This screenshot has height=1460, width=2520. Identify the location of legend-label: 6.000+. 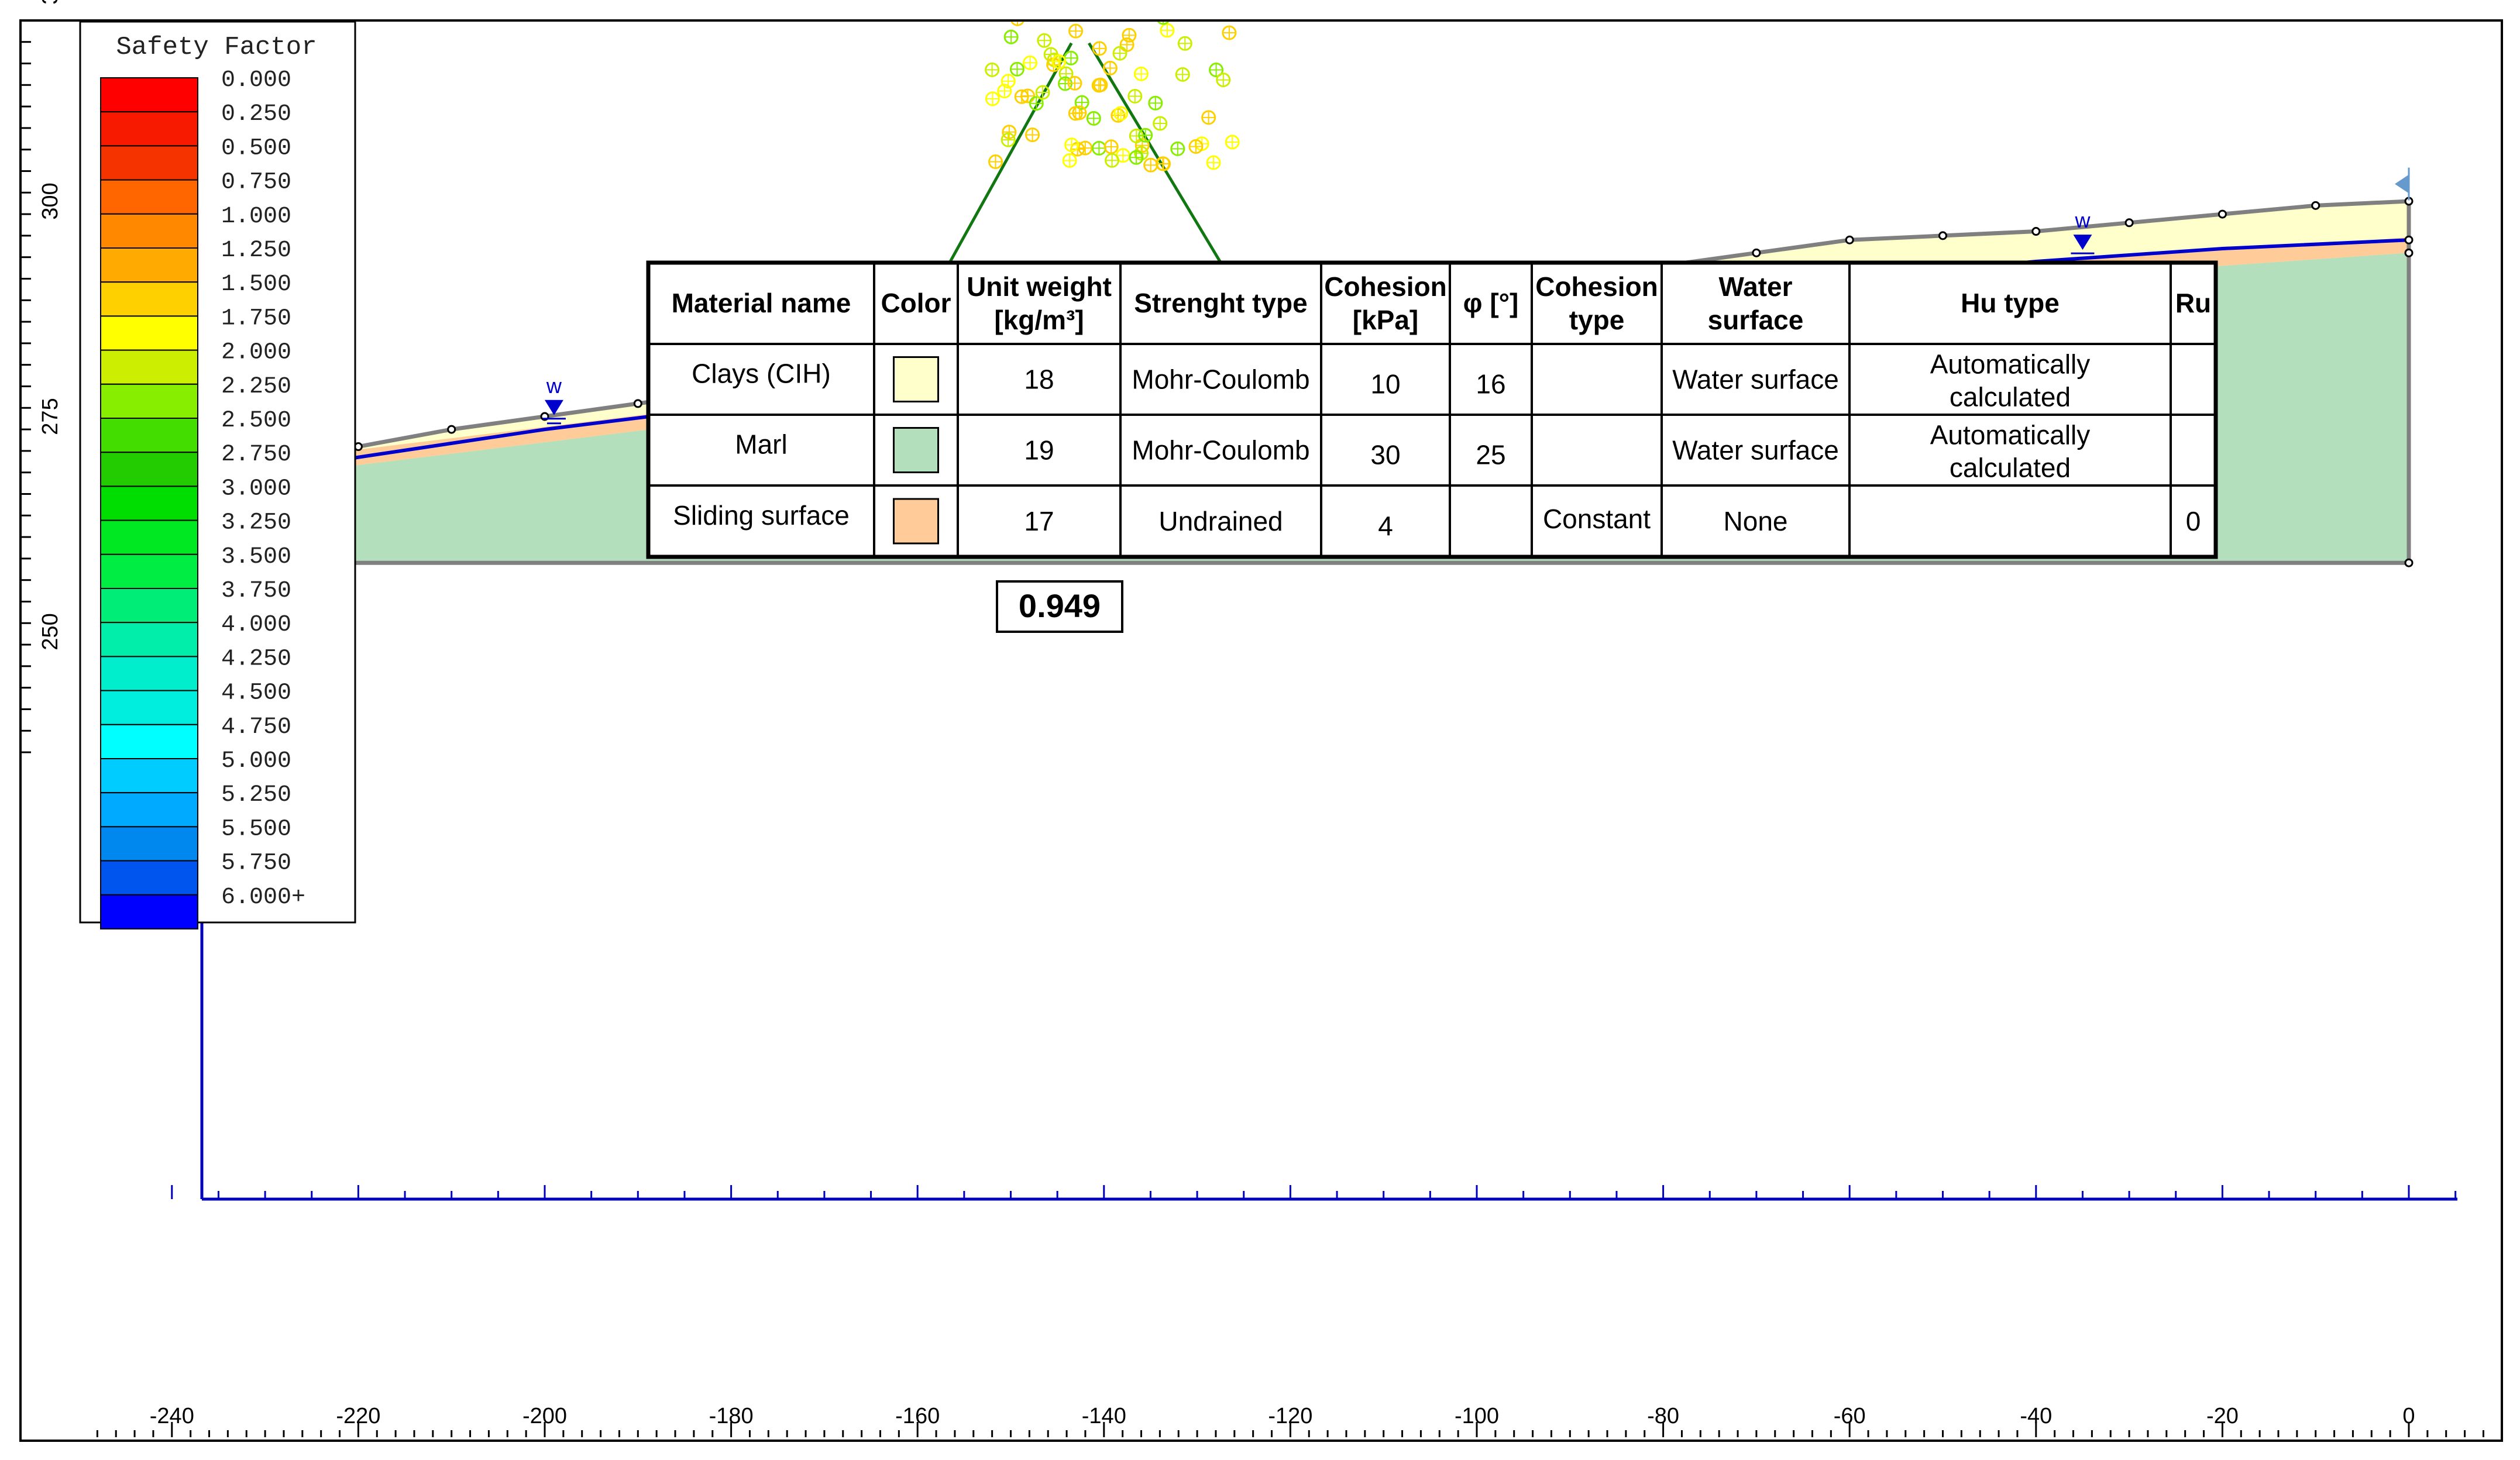
(263, 898).